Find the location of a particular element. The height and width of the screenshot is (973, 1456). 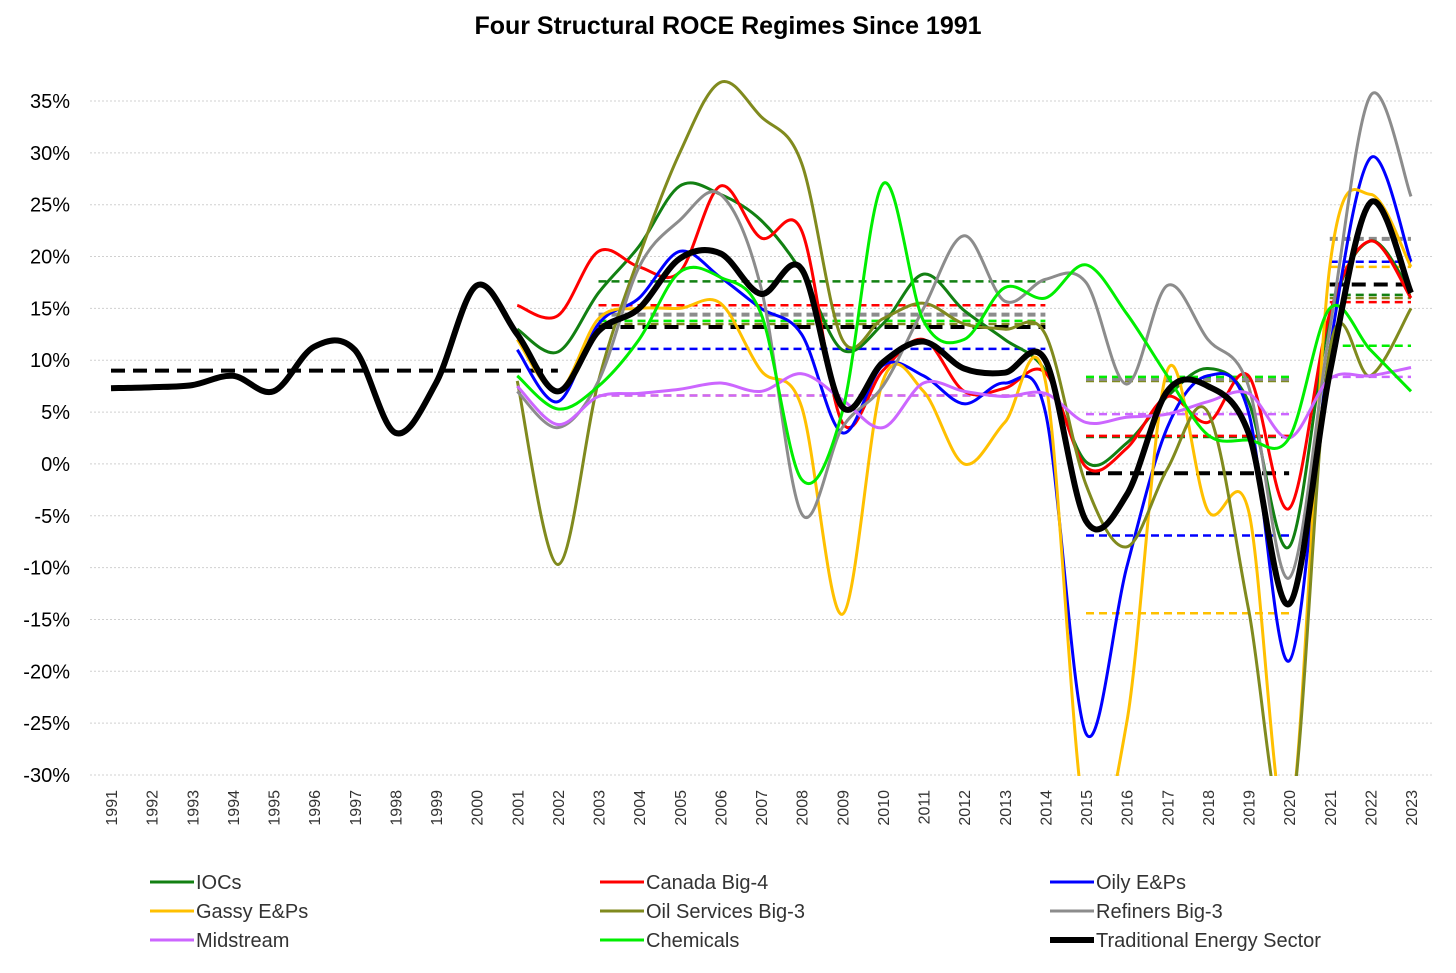

legend-label: Chemicals is located at coordinates (692, 941).